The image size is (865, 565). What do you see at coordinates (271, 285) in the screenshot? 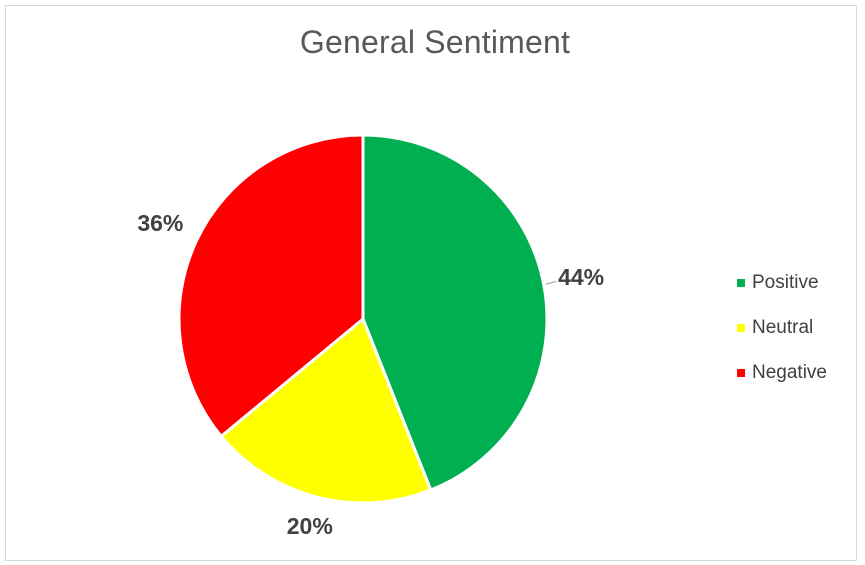
I see `pie-slice-negative` at bounding box center [271, 285].